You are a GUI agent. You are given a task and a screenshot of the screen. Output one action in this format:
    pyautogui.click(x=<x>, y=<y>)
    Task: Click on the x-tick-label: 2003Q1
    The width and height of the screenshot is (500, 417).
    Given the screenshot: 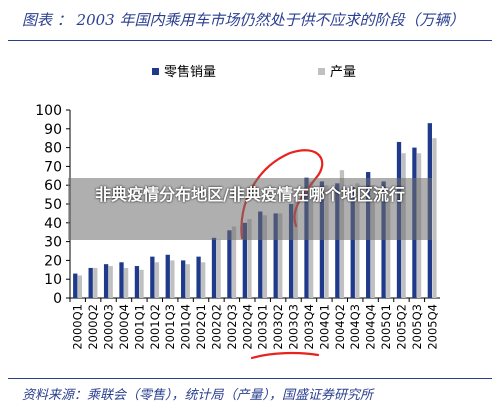 What is the action you would take?
    pyautogui.click(x=263, y=327)
    